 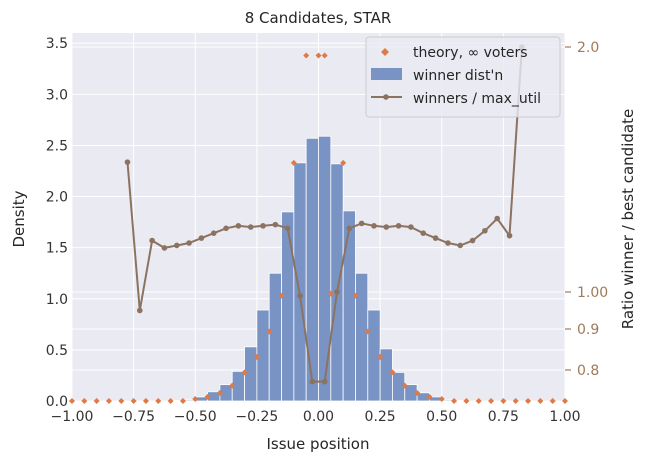 What do you see at coordinates (57, 198) in the screenshot?
I see `y-tick-label: 2.0` at bounding box center [57, 198].